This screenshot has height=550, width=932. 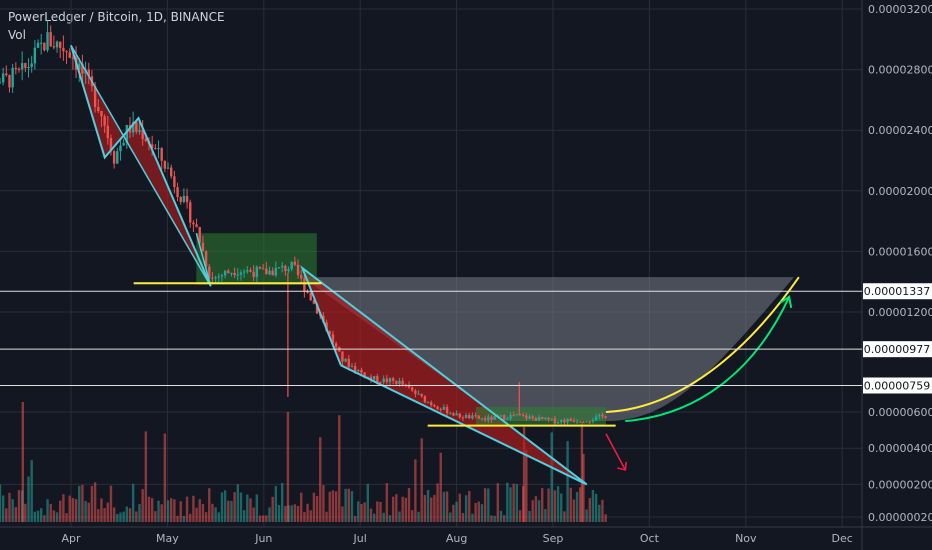 I want to click on level-tag-0: 0.00001337, so click(x=897, y=291).